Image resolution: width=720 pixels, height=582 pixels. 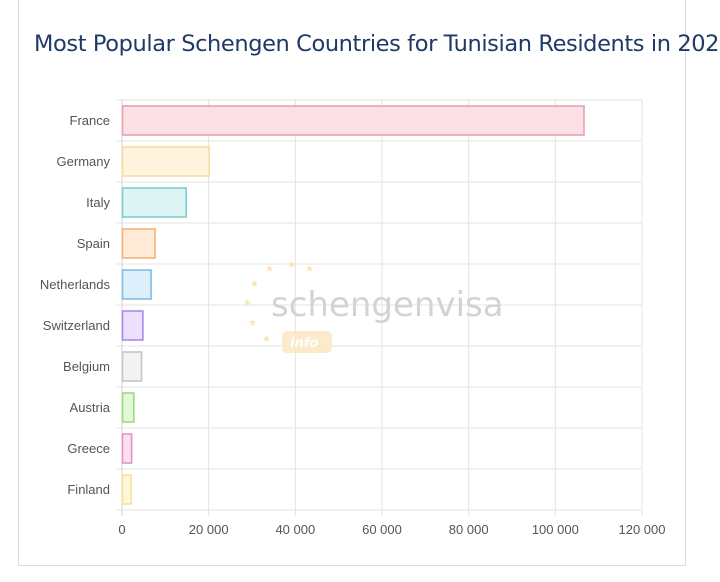 What do you see at coordinates (382, 529) in the screenshot?
I see `x-tick-label-3: 60 000` at bounding box center [382, 529].